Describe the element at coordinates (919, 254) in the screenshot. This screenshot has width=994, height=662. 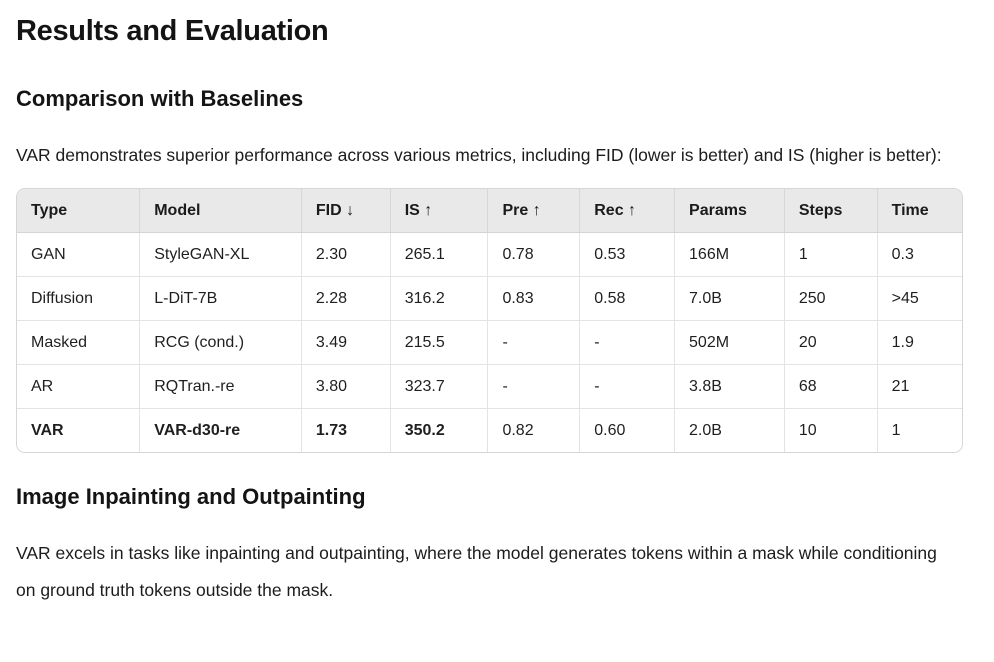
I see `table-cell: 0.3` at that location.